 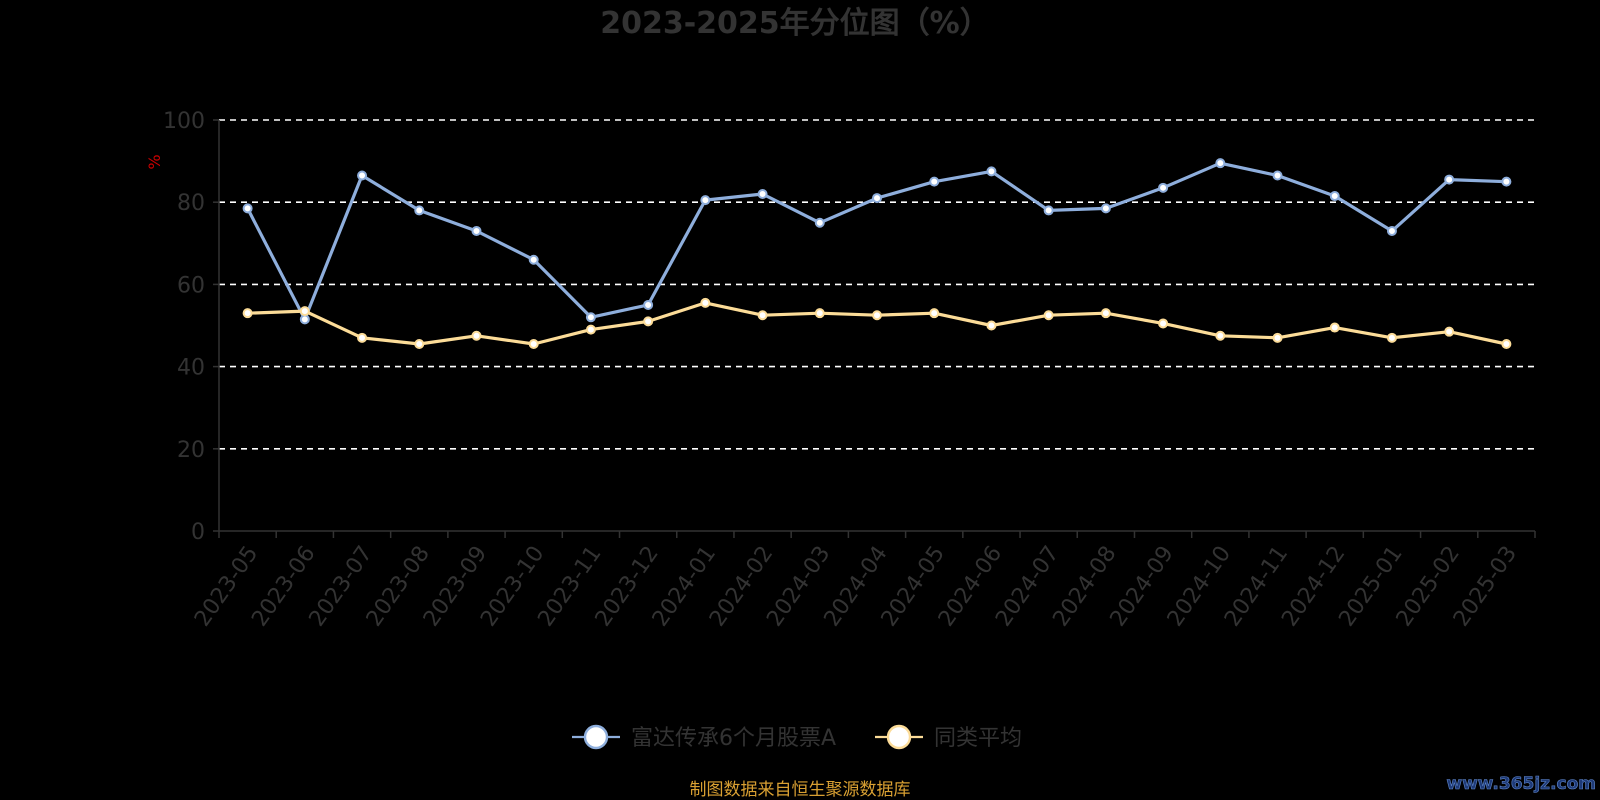 I want to click on y-tick-label: 40, so click(x=191, y=368).